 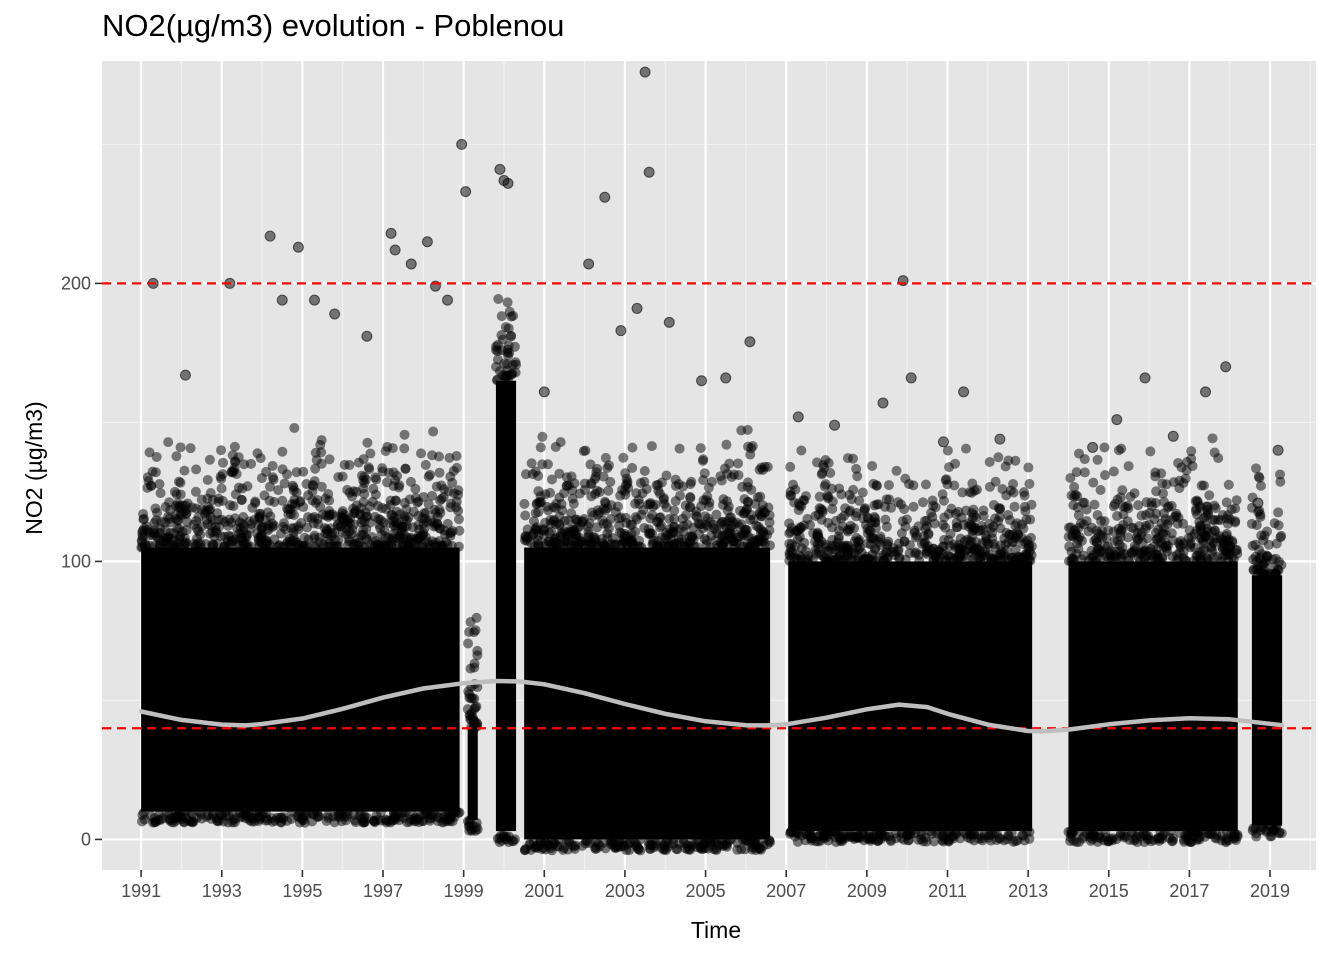 What do you see at coordinates (141, 891) in the screenshot?
I see `x-tick-label: 1991` at bounding box center [141, 891].